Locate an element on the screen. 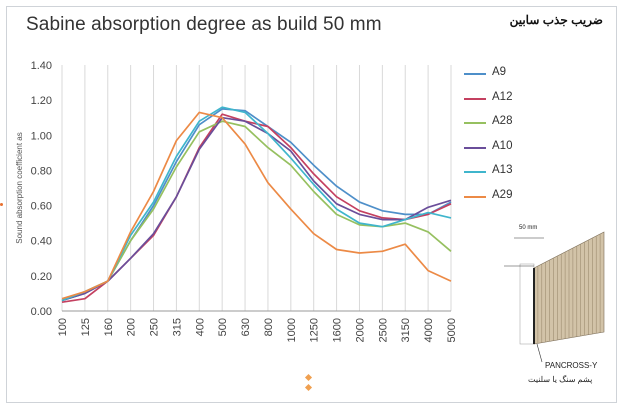 Image resolution: width=625 pixels, height=416 pixels. x-tick-label: 1600 is located at coordinates (338, 330).